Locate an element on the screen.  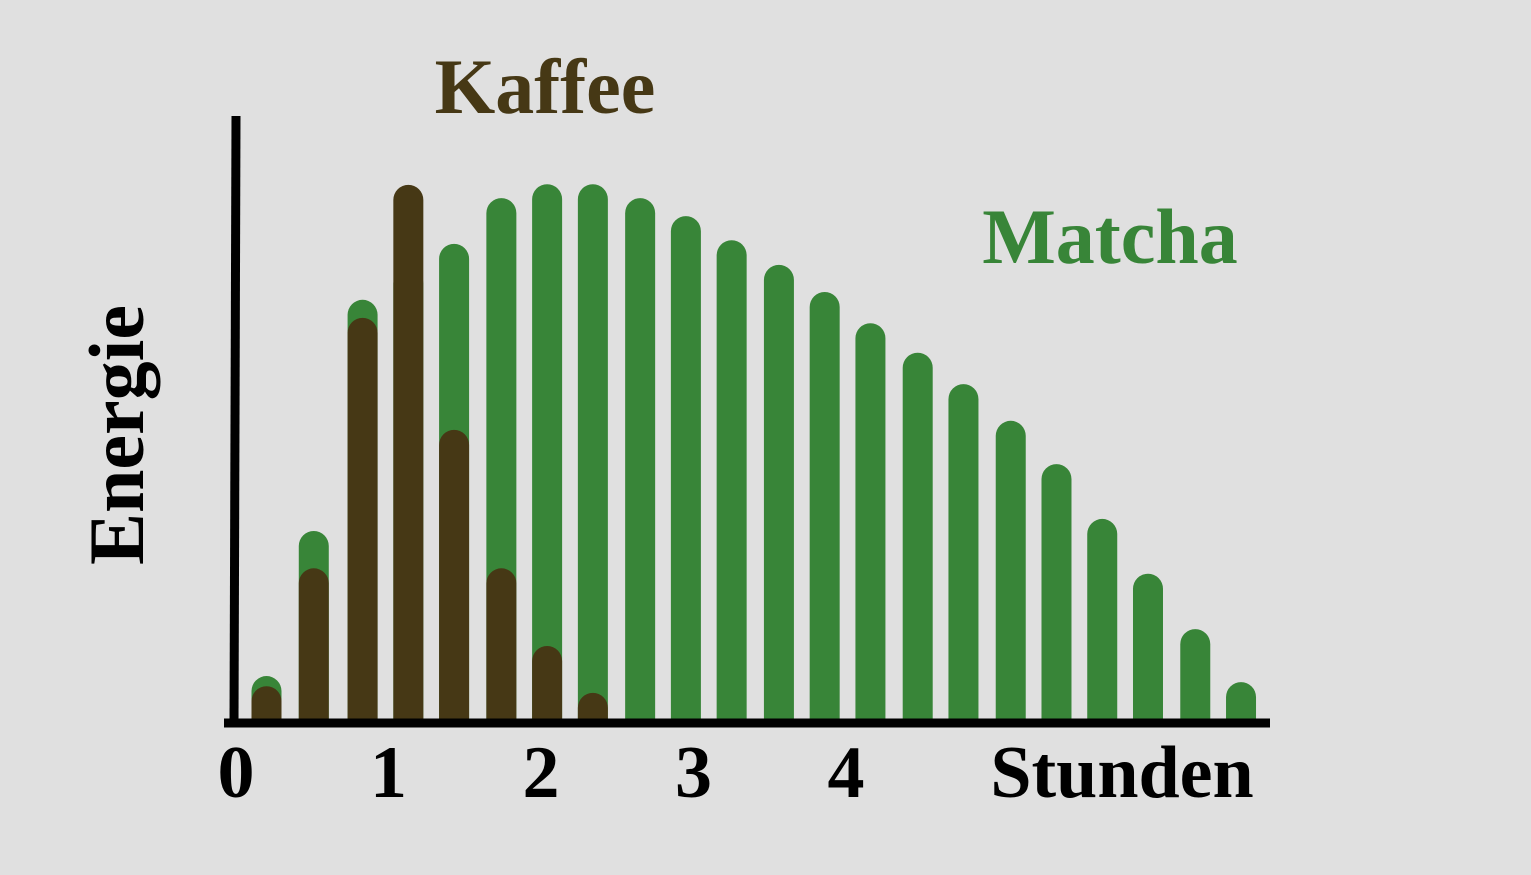
x-tick-label: 2 is located at coordinates (541, 773).